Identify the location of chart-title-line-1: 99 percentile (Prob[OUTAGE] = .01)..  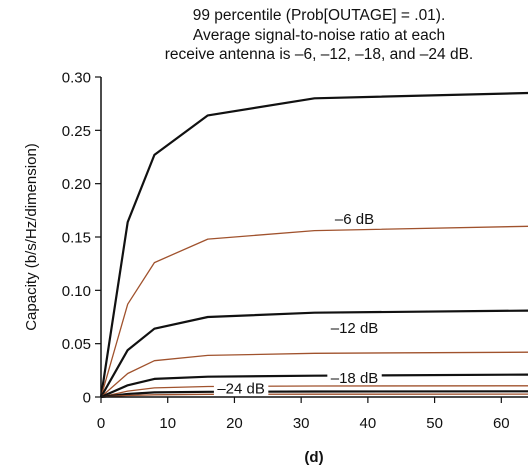
(319, 15).